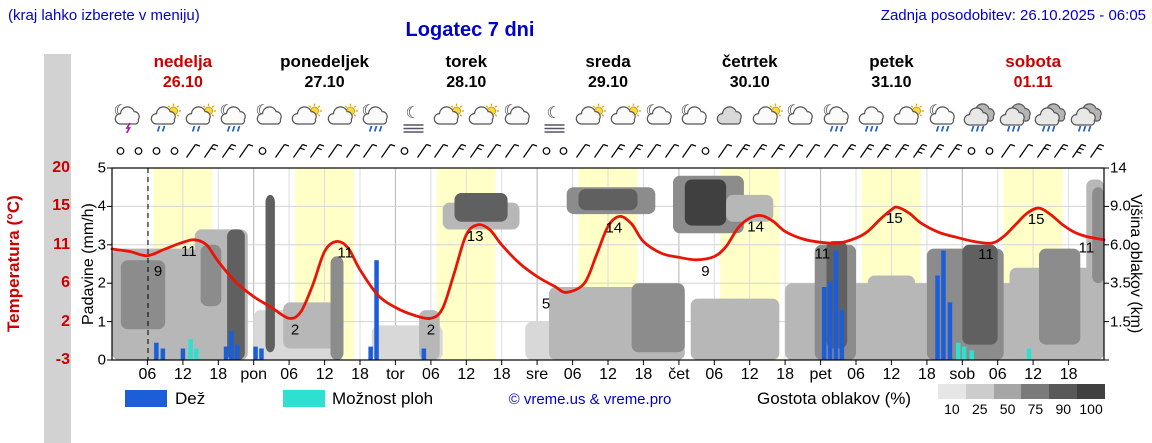 This screenshot has height=443, width=1152. What do you see at coordinates (395, 374) in the screenshot?
I see `svg-text: tor` at bounding box center [395, 374].